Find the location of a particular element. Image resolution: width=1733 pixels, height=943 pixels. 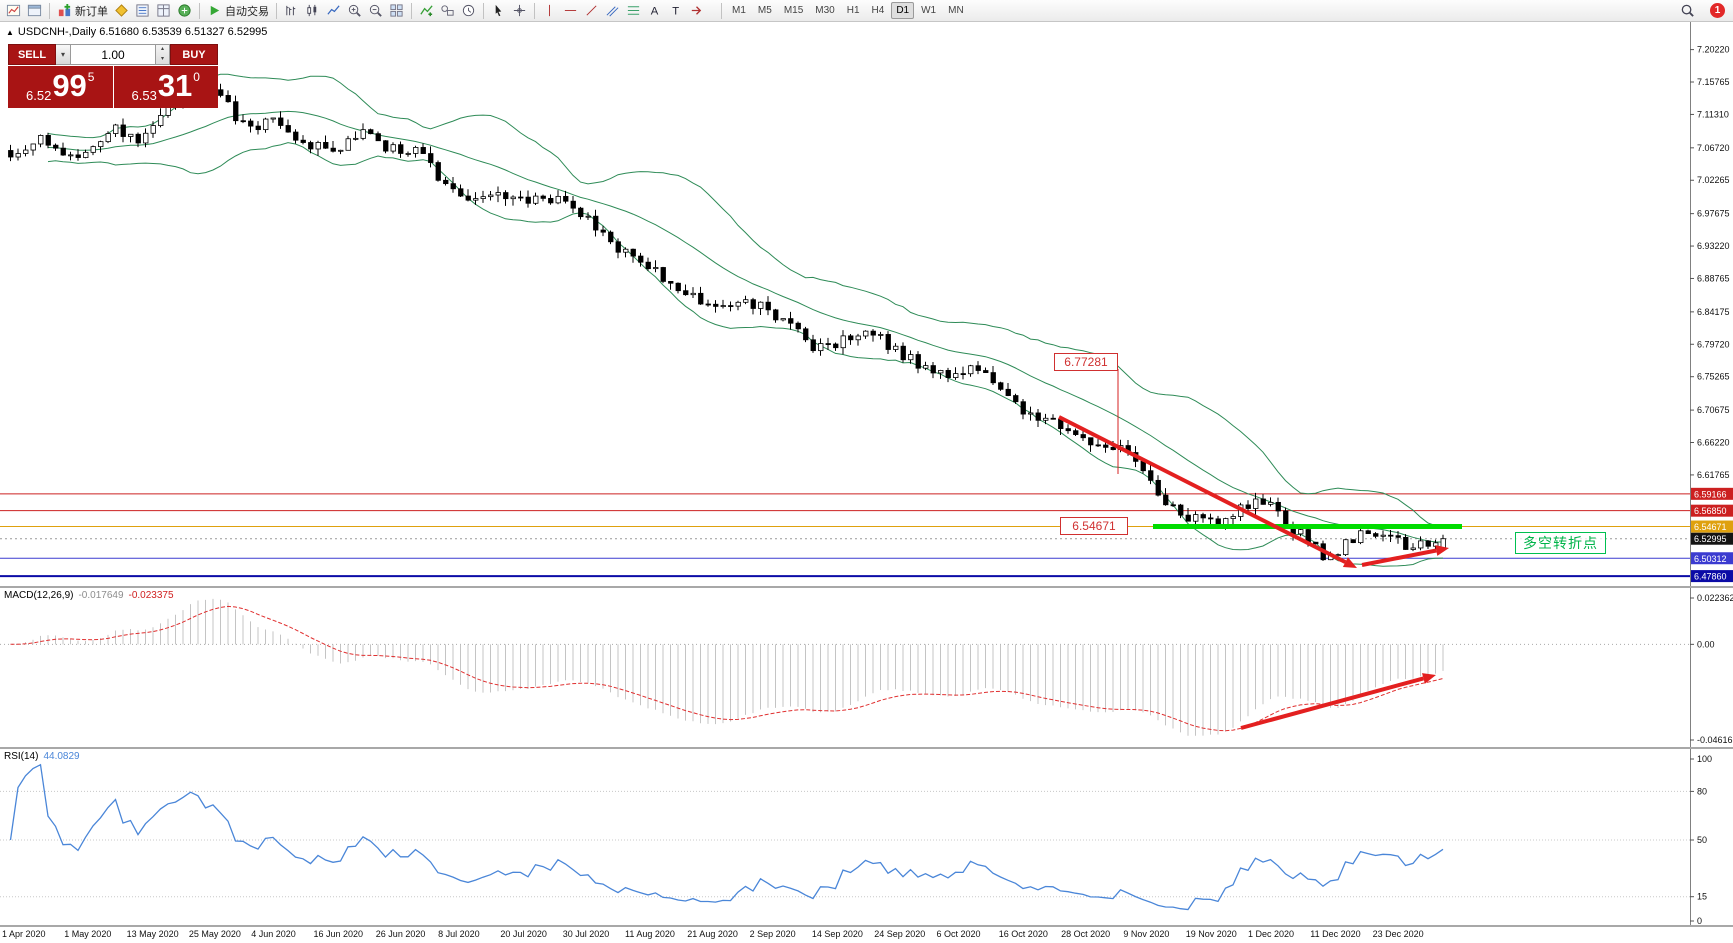

chevron-down-icon: ▾ is located at coordinates (62, 54).